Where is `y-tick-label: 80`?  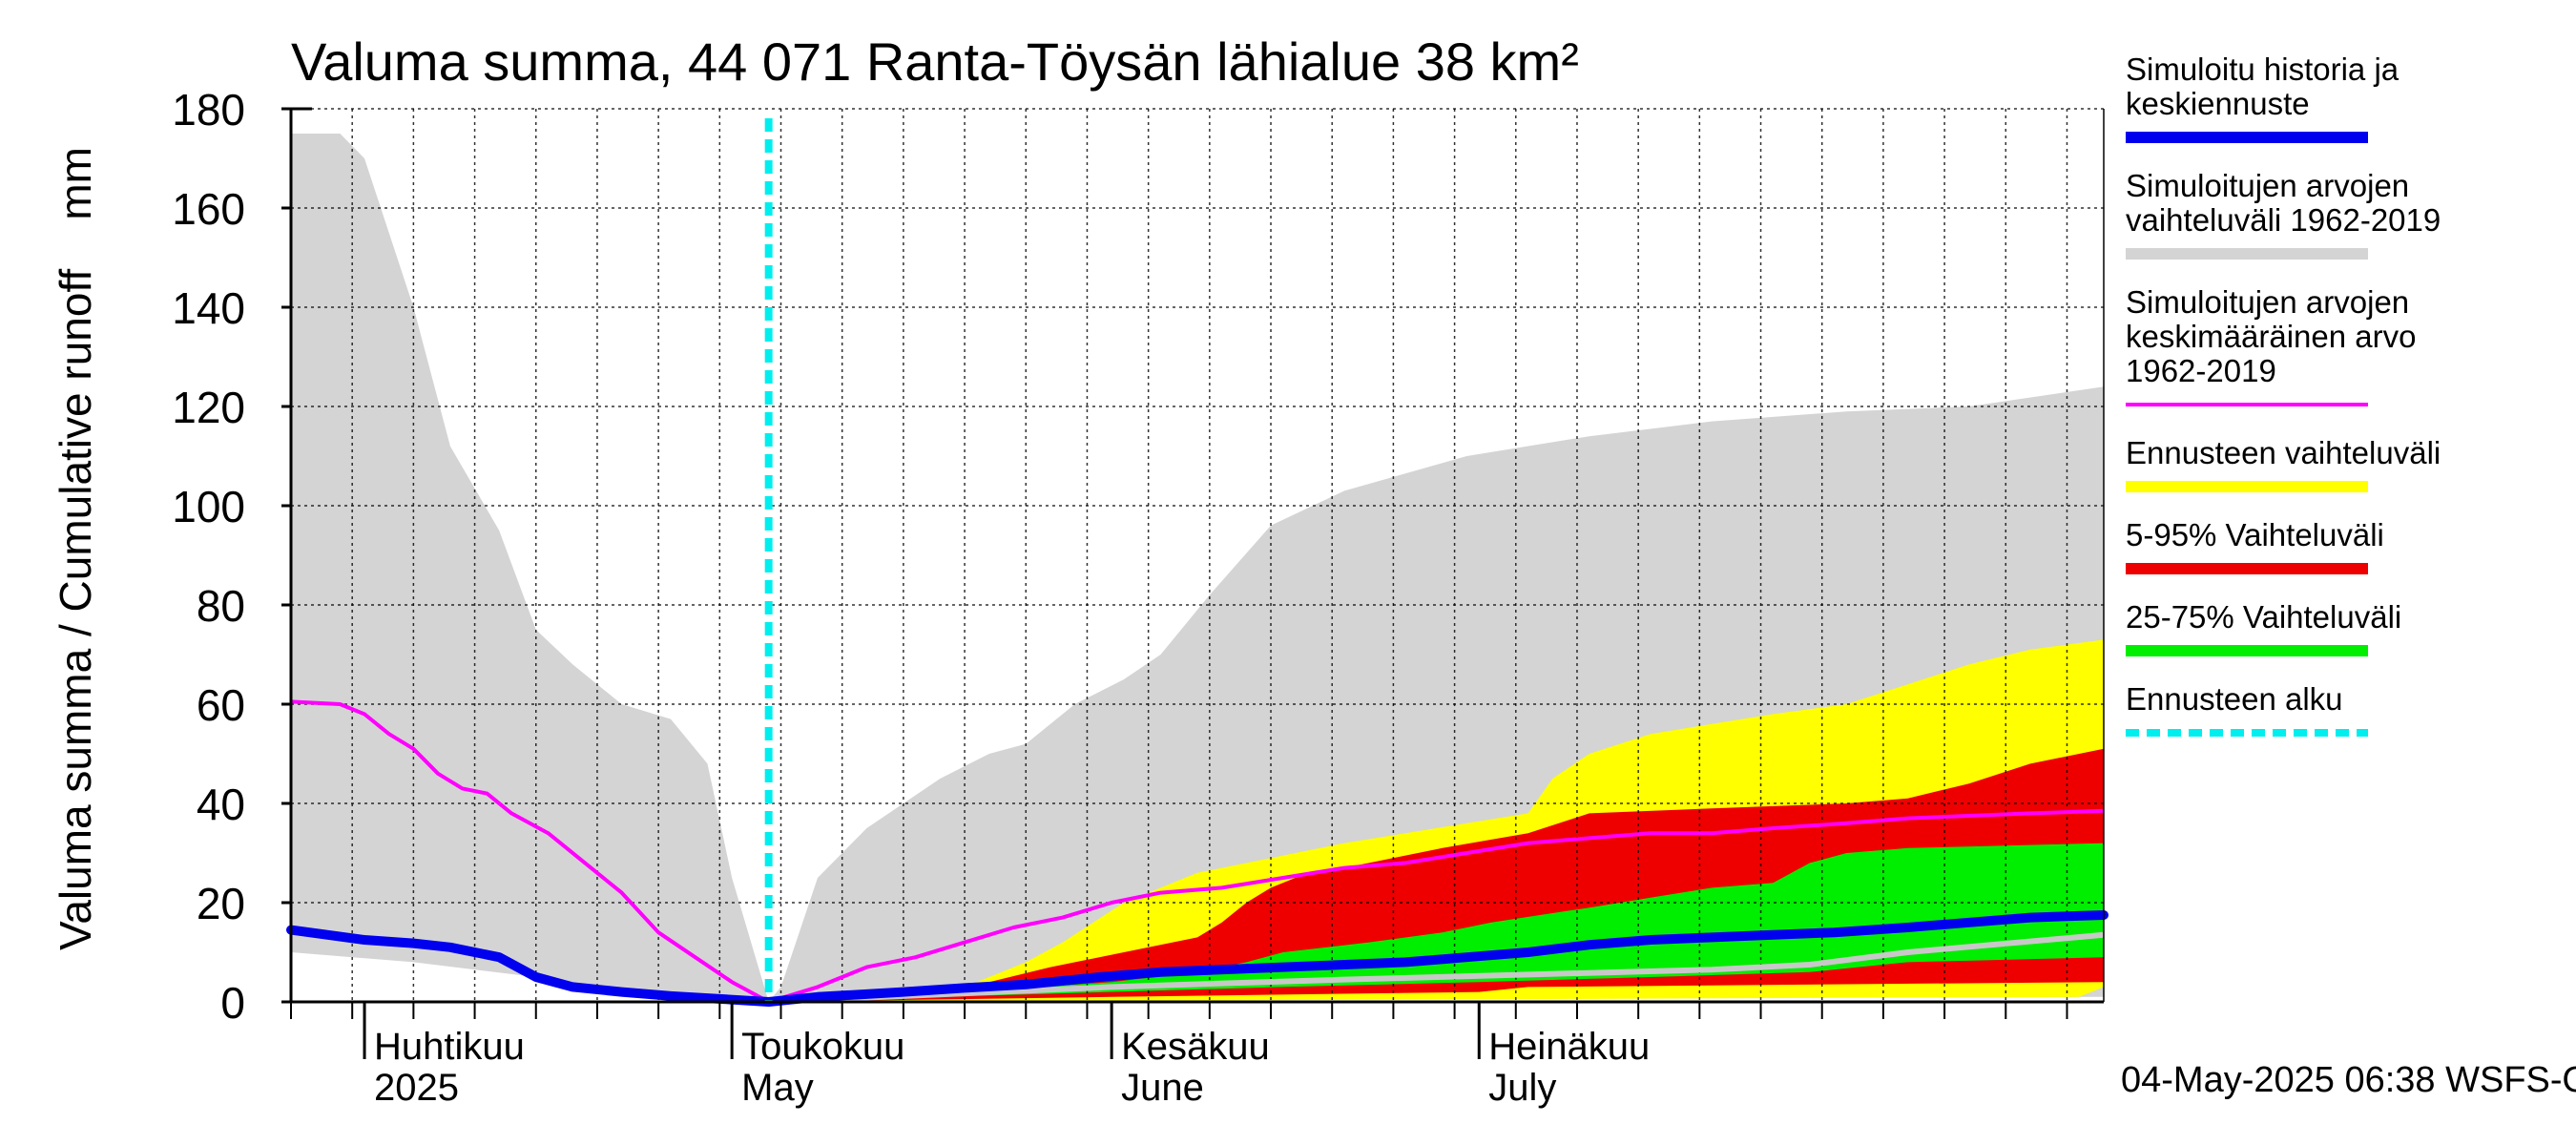 y-tick-label: 80 is located at coordinates (221, 606).